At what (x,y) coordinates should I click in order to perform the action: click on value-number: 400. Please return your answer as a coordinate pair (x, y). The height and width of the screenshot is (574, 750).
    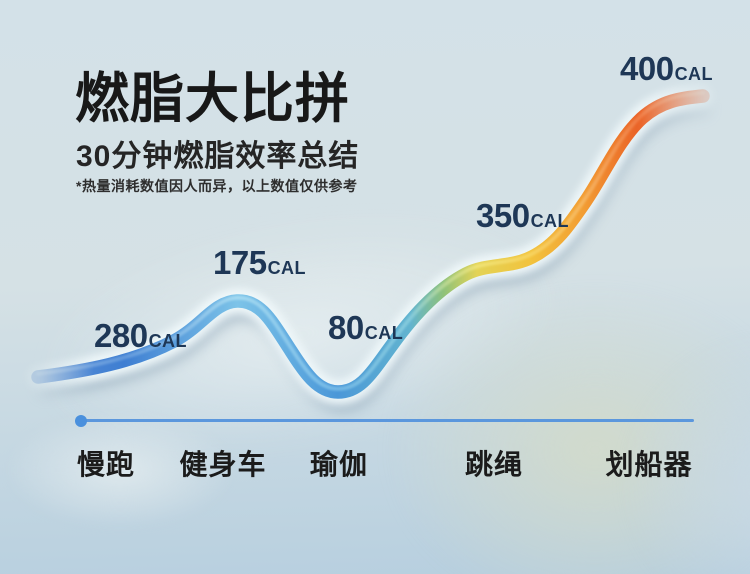
    Looking at the image, I should click on (647, 68).